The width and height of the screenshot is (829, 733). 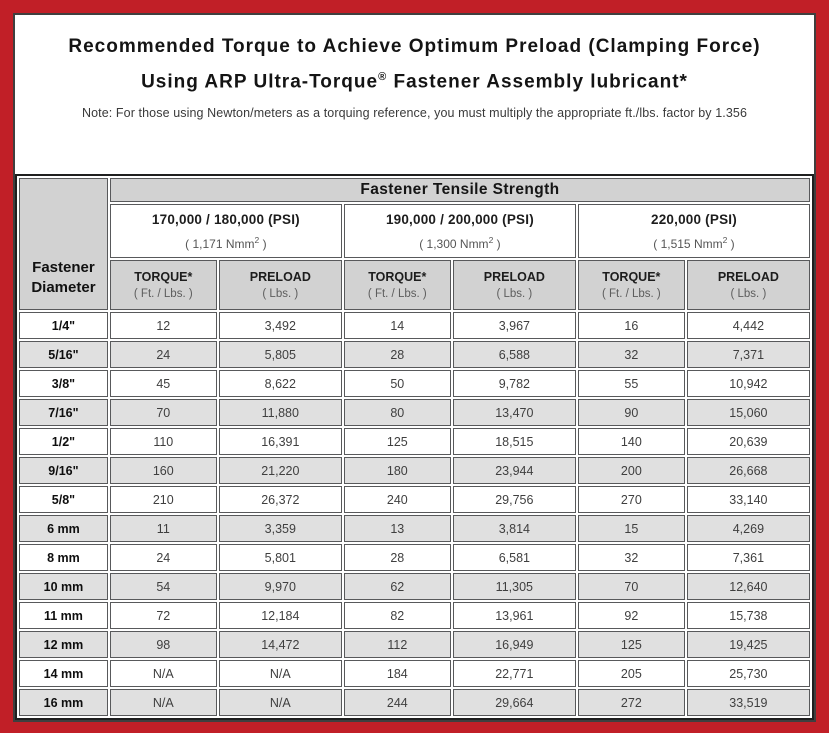 What do you see at coordinates (748, 528) in the screenshot?
I see `preload-cell: 4,269` at bounding box center [748, 528].